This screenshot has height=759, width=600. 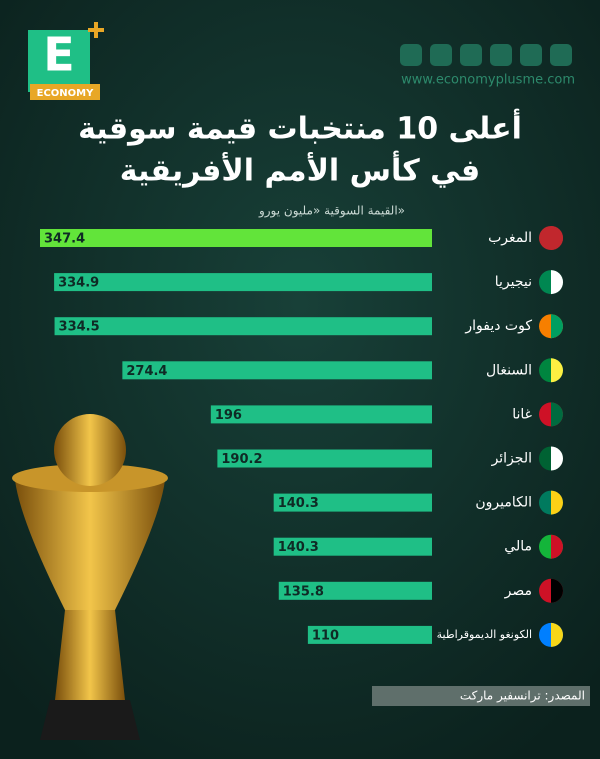 What do you see at coordinates (518, 547) in the screenshot?
I see `category-label: مالي` at bounding box center [518, 547].